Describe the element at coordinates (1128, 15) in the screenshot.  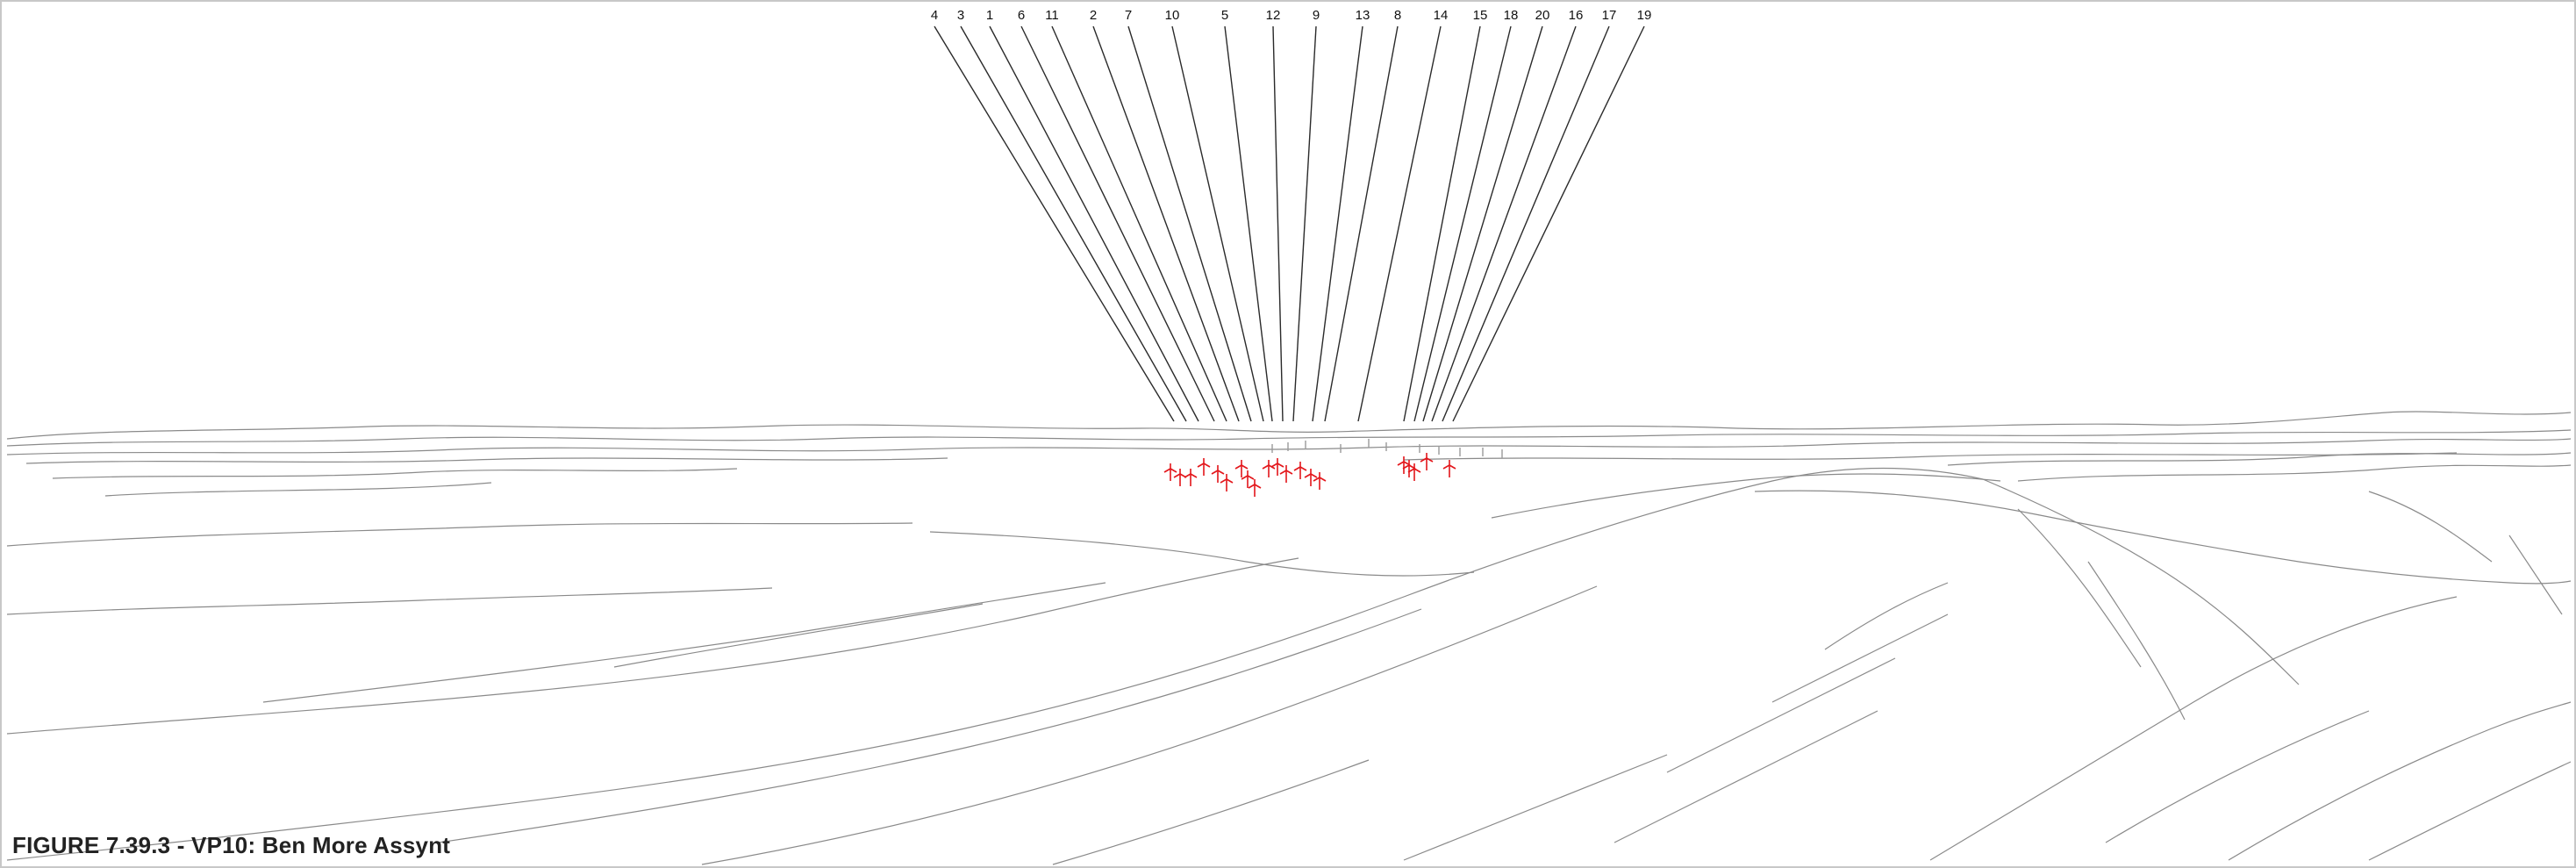
I see `turbine-label-7: 7` at that location.